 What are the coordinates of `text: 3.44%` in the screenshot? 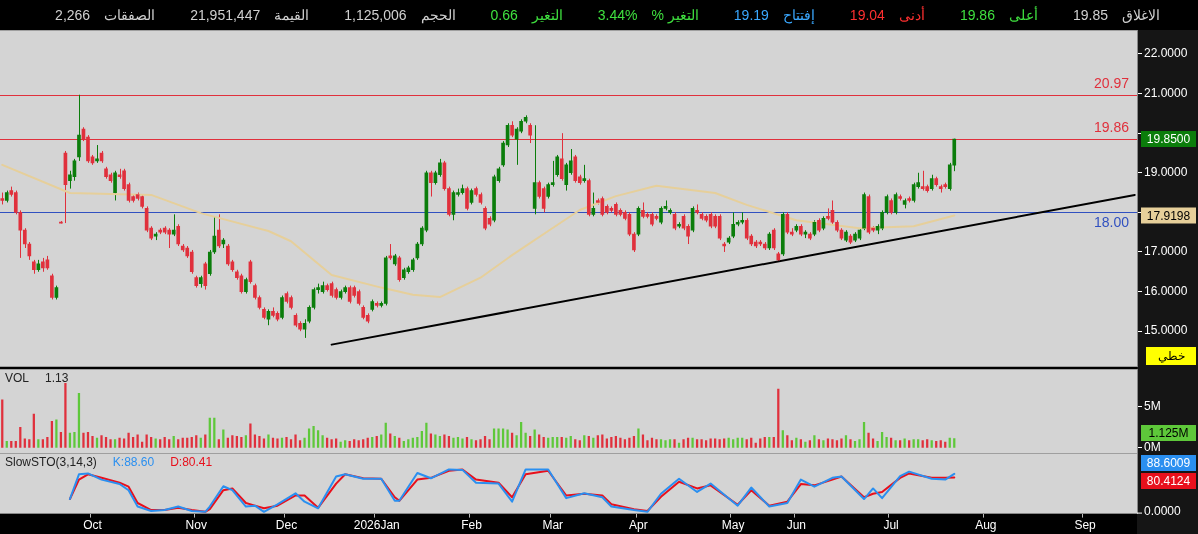 It's located at (617, 15).